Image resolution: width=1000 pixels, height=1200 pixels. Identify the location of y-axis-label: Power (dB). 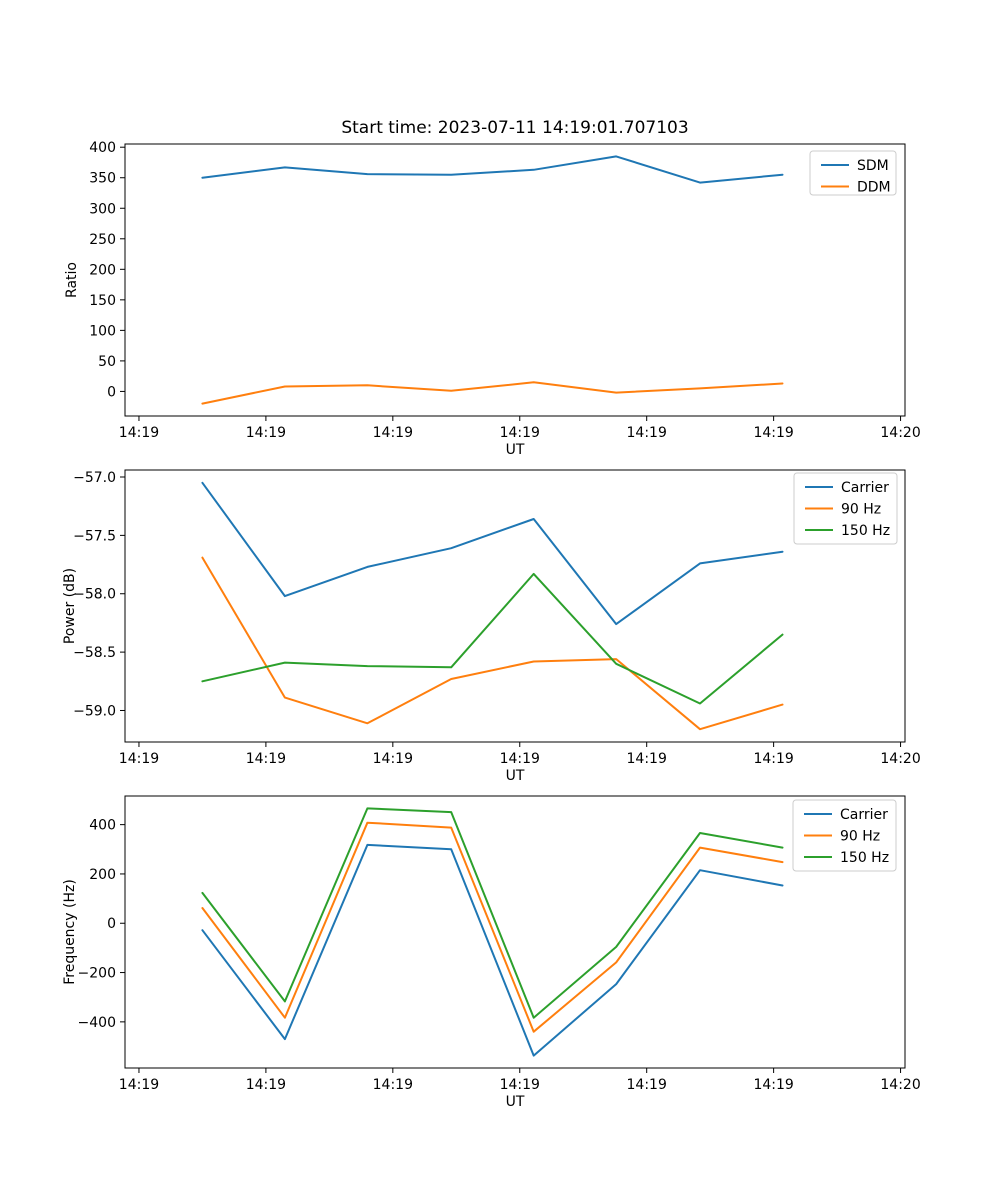
(70, 606).